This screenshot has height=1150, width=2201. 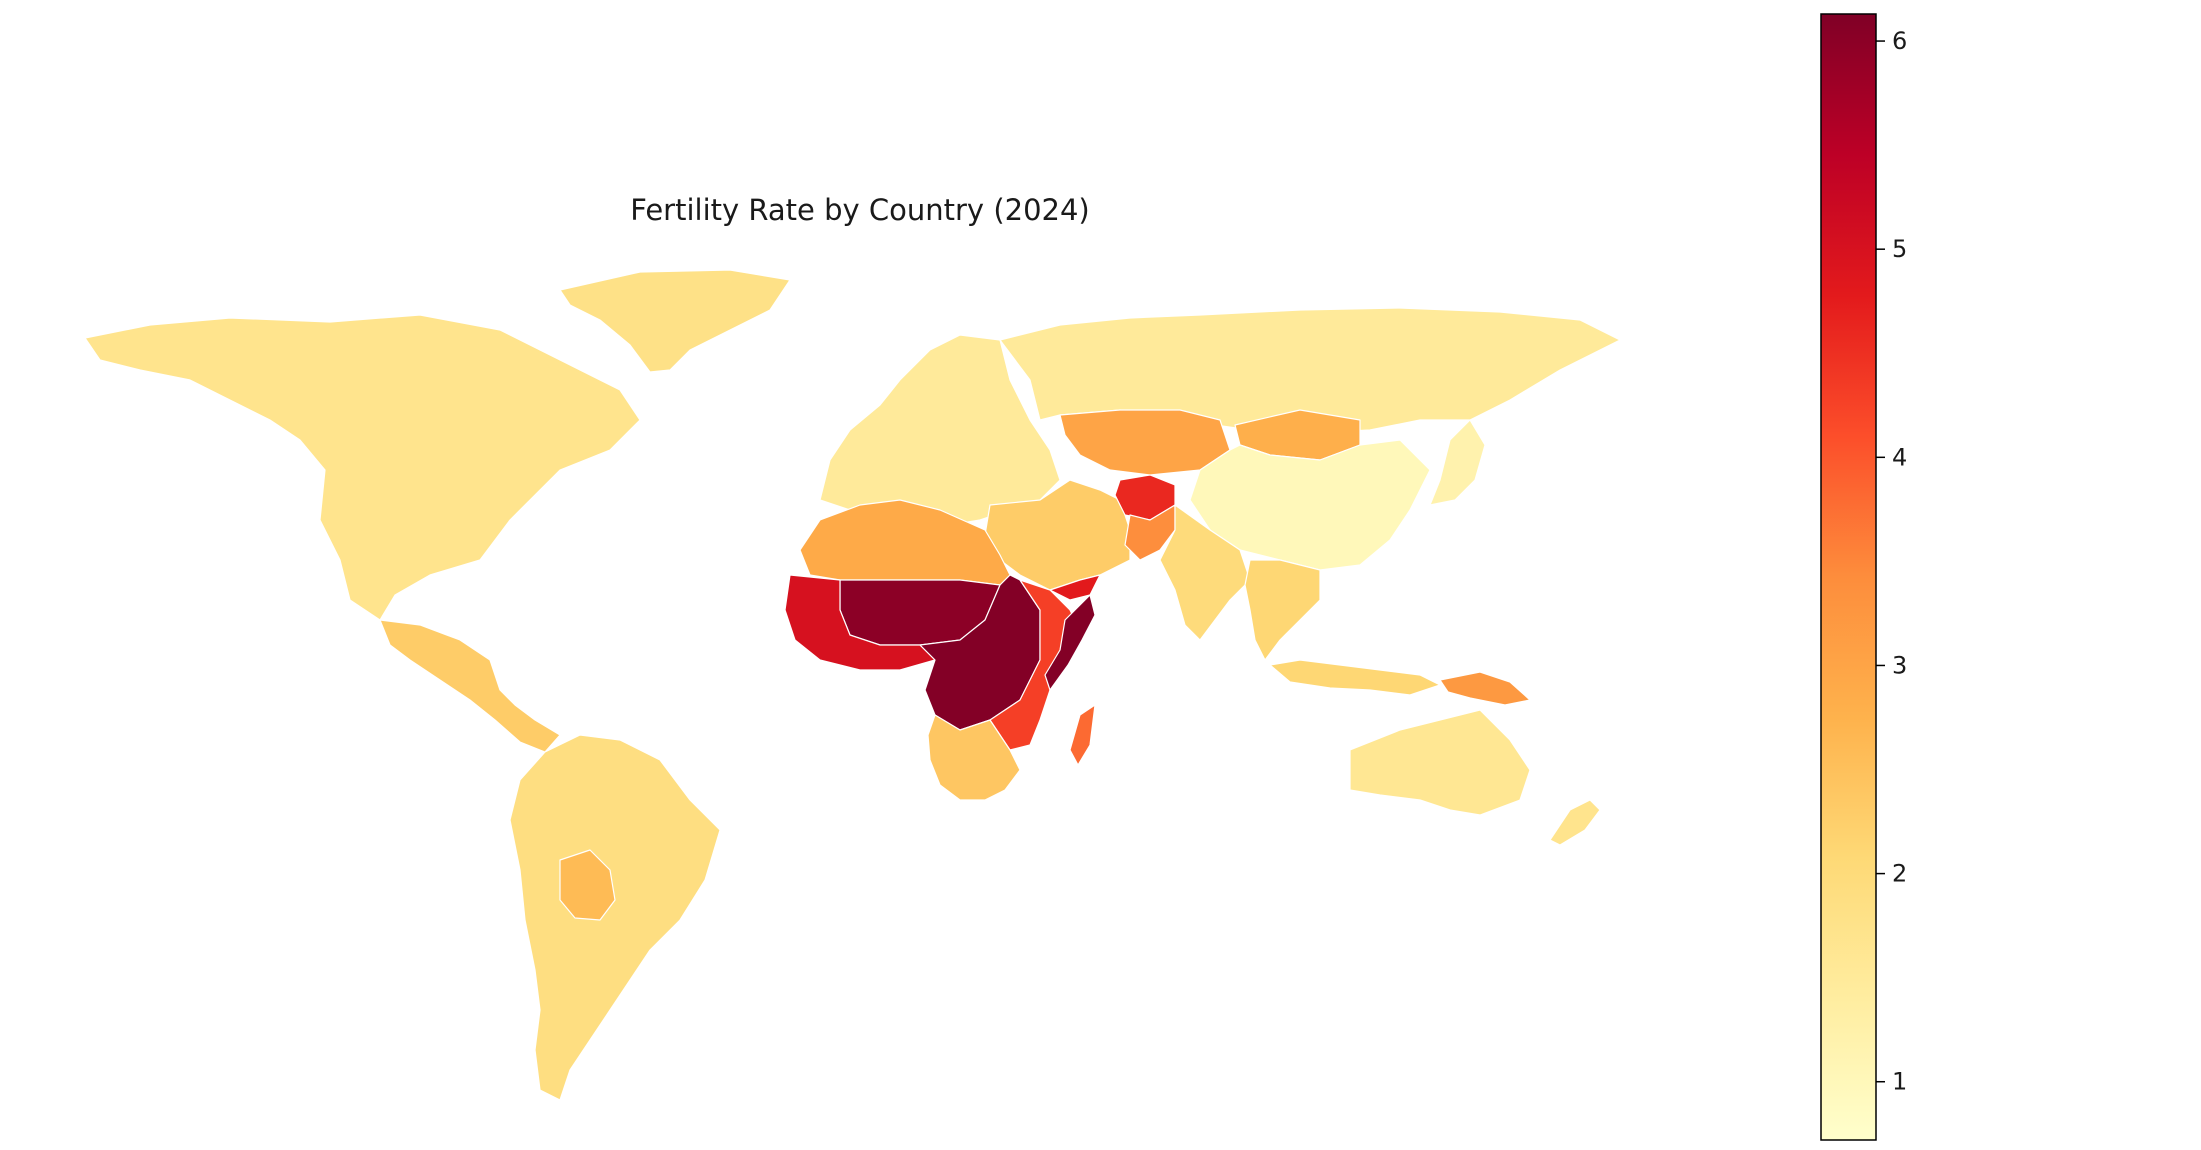 What do you see at coordinates (1075, 587) in the screenshot?
I see `region-yemen` at bounding box center [1075, 587].